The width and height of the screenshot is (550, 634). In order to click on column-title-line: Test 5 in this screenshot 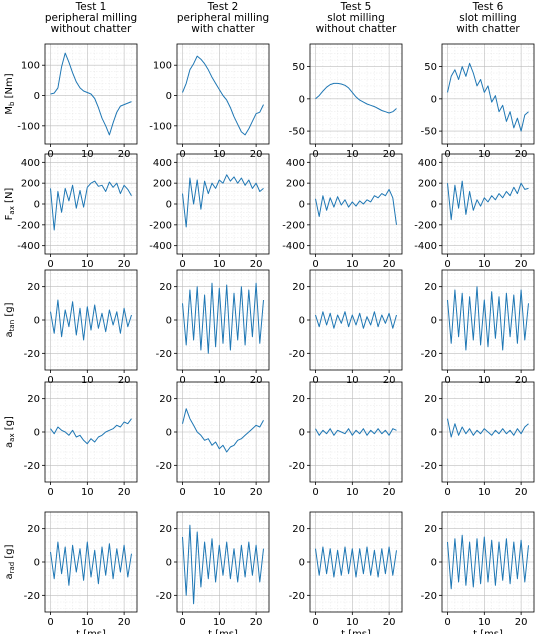, I will do `click(356, 7)`.